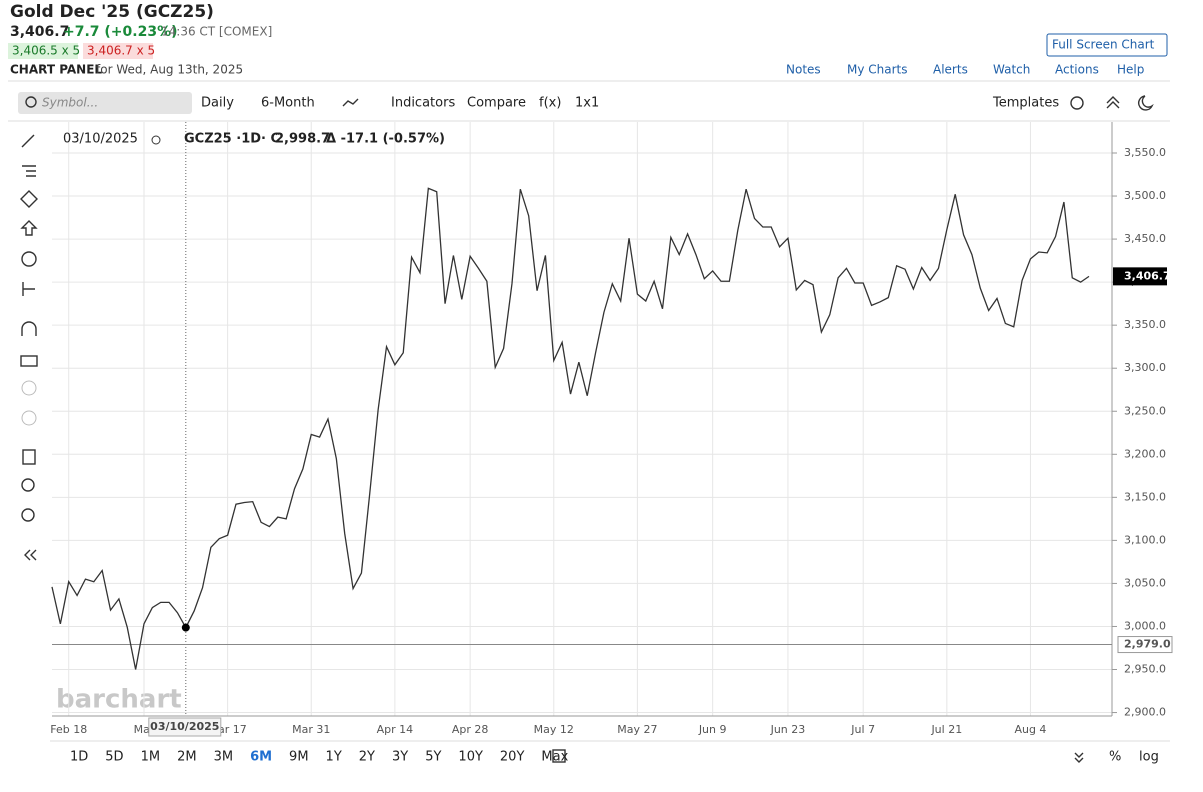 This screenshot has height=792, width=1203. I want to click on top-link: Actions, so click(1077, 70).